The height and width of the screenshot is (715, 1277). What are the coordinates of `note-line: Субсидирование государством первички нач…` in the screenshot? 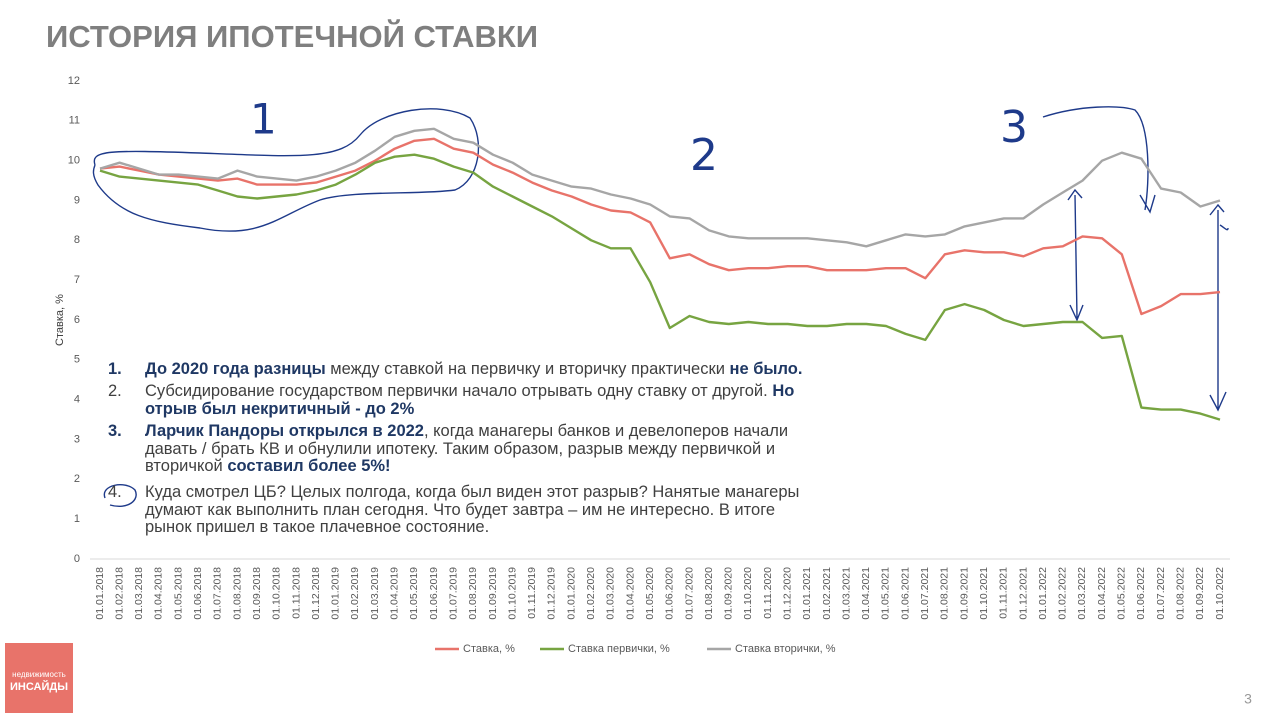 It's located at (470, 391).